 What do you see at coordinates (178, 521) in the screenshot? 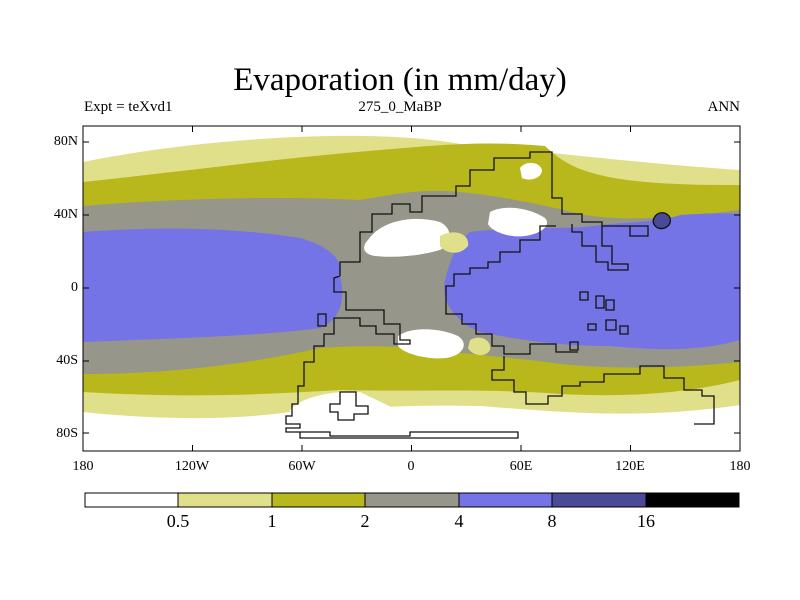
I see `colorbar-label-0p5: 0.5` at bounding box center [178, 521].